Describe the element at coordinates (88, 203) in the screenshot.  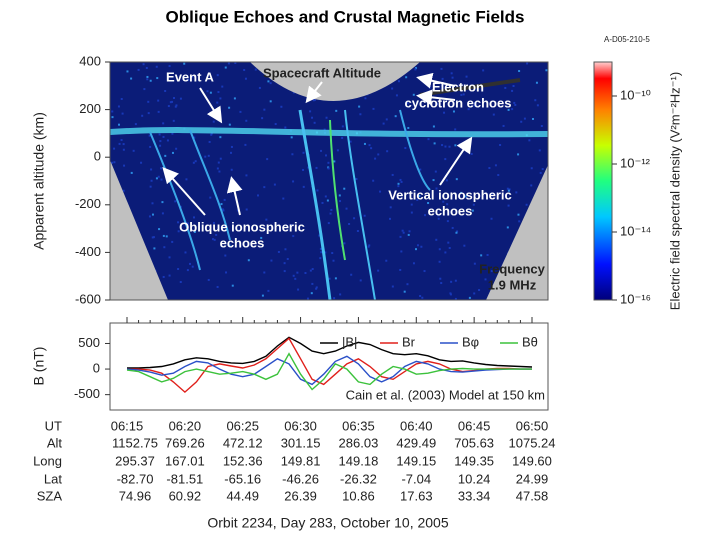
I see `y-tick-label: -200` at that location.